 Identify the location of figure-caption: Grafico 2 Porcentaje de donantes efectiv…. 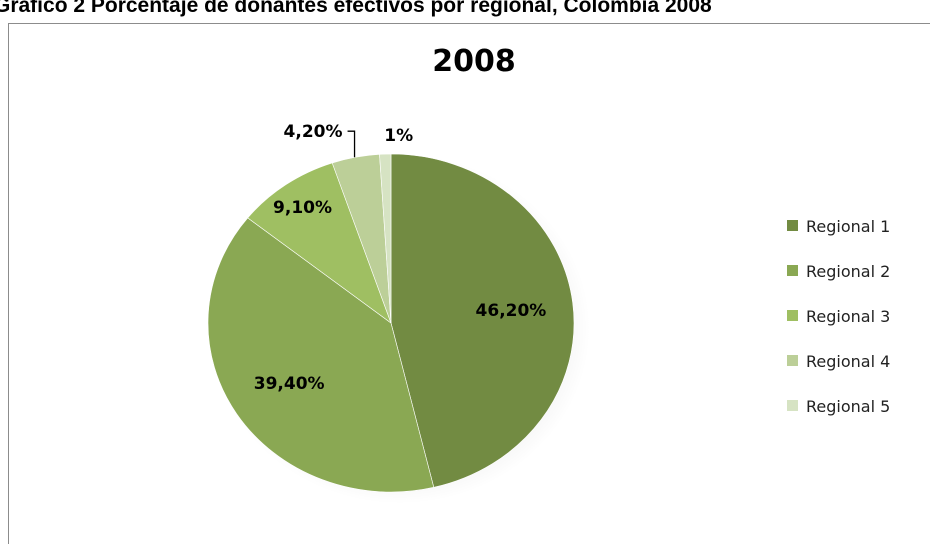
(356, 8).